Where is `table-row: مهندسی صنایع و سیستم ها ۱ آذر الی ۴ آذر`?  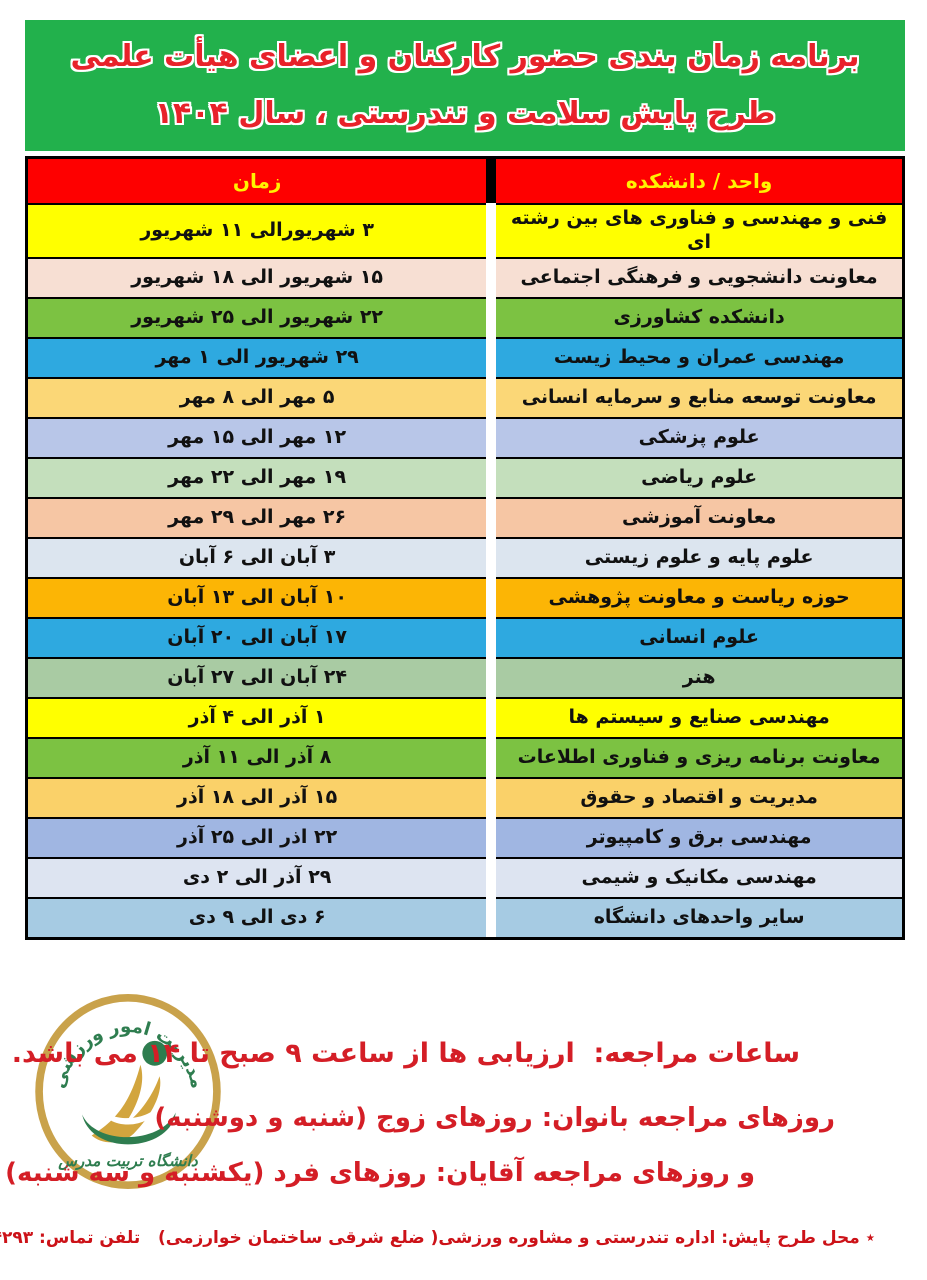 table-row: مهندسی صنایع و سیستم ها ۱ آذر الی ۴ آذر is located at coordinates (465, 716).